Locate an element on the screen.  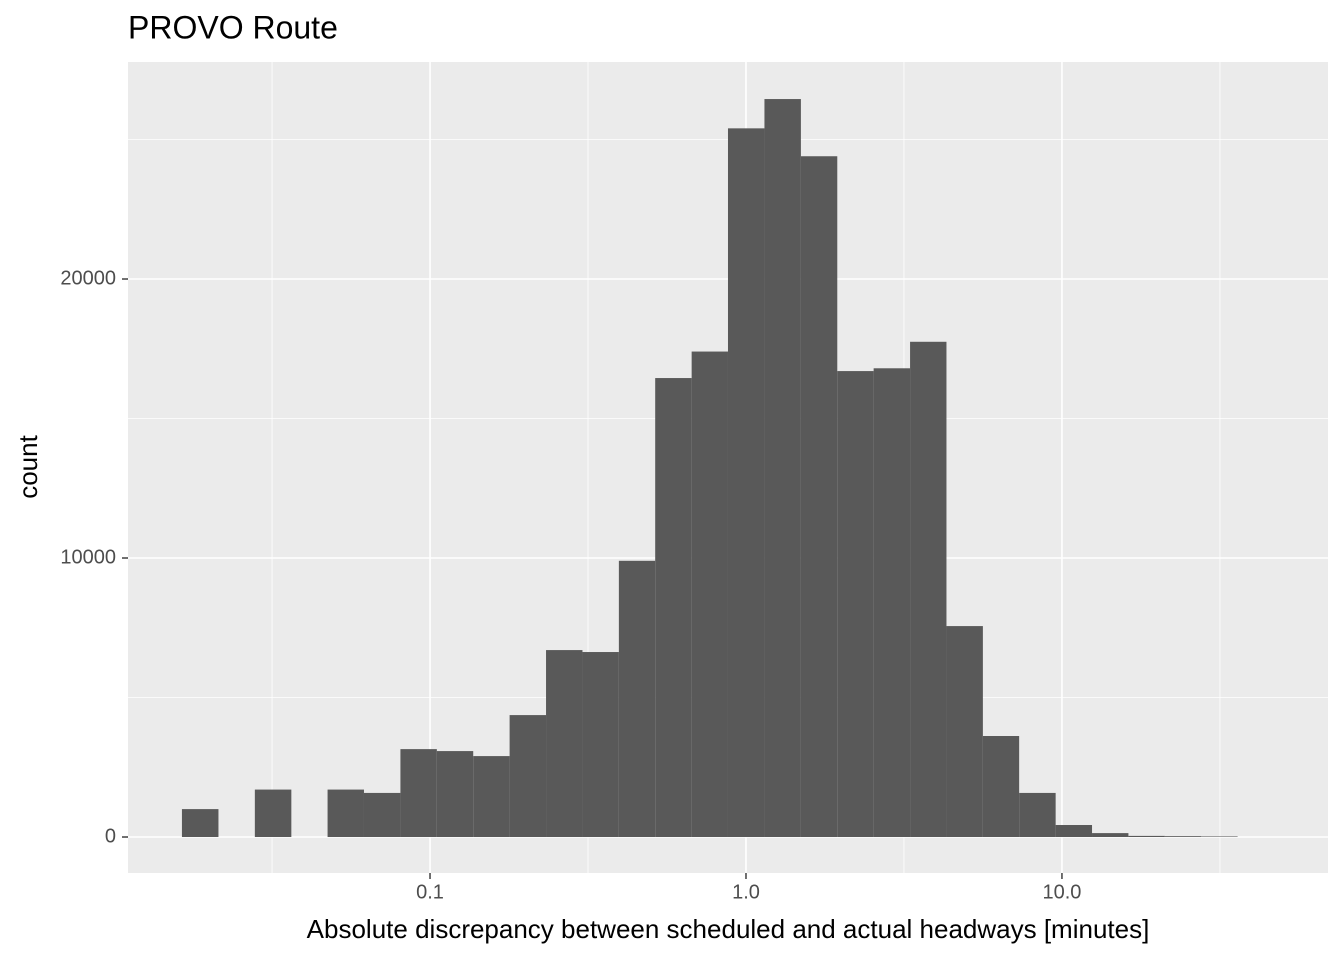
y-tick-label: 20000 is located at coordinates (88, 278).